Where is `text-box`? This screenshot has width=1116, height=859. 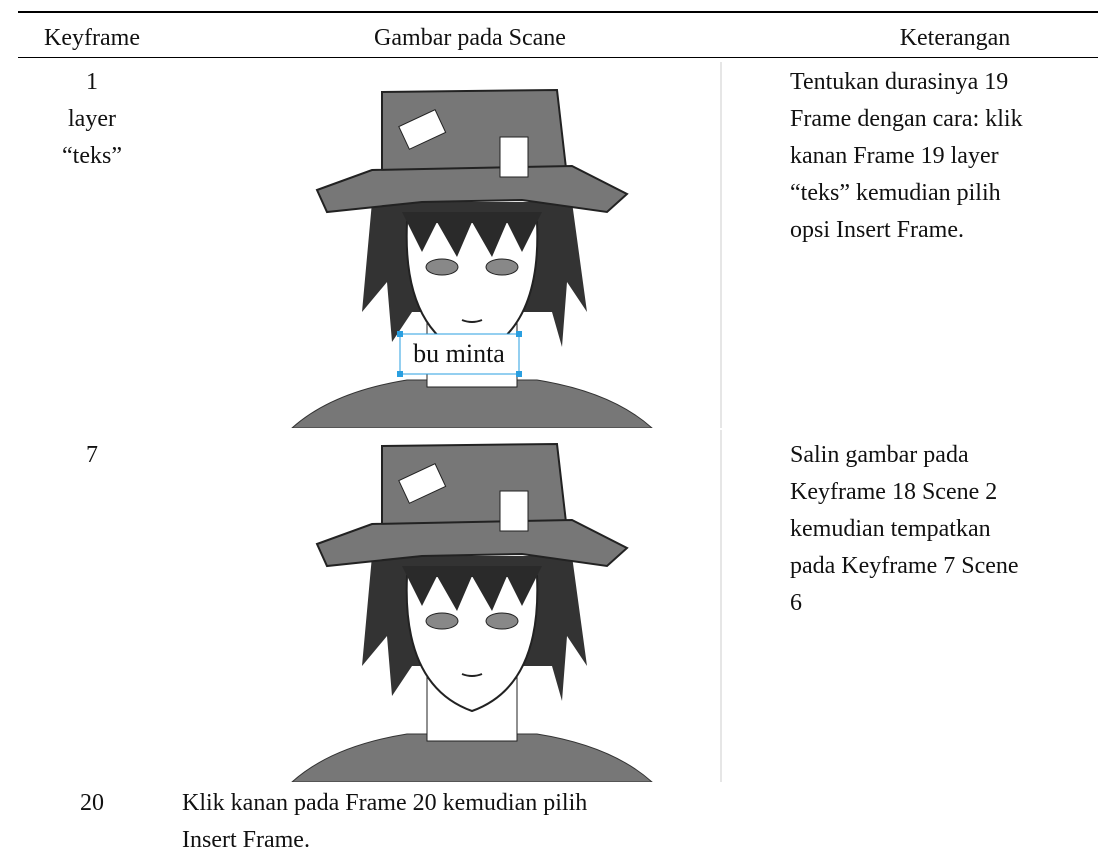
text-box is located at coordinates (459, 354).